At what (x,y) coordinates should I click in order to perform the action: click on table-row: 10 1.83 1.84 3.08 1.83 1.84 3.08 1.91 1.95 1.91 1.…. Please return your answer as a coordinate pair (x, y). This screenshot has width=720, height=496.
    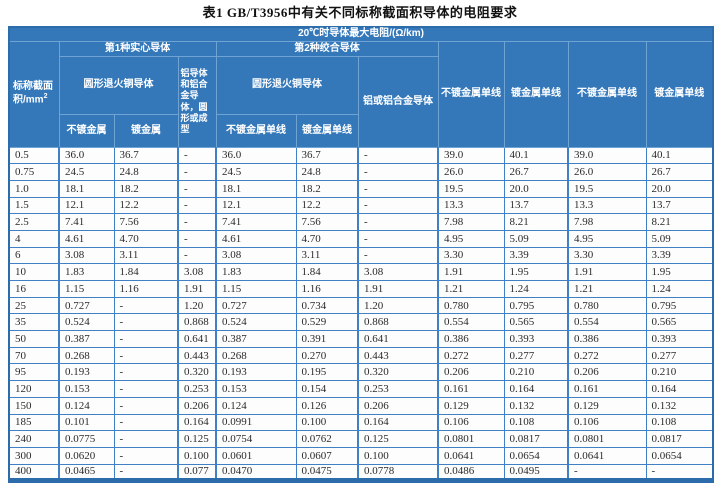
    Looking at the image, I should click on (361, 272).